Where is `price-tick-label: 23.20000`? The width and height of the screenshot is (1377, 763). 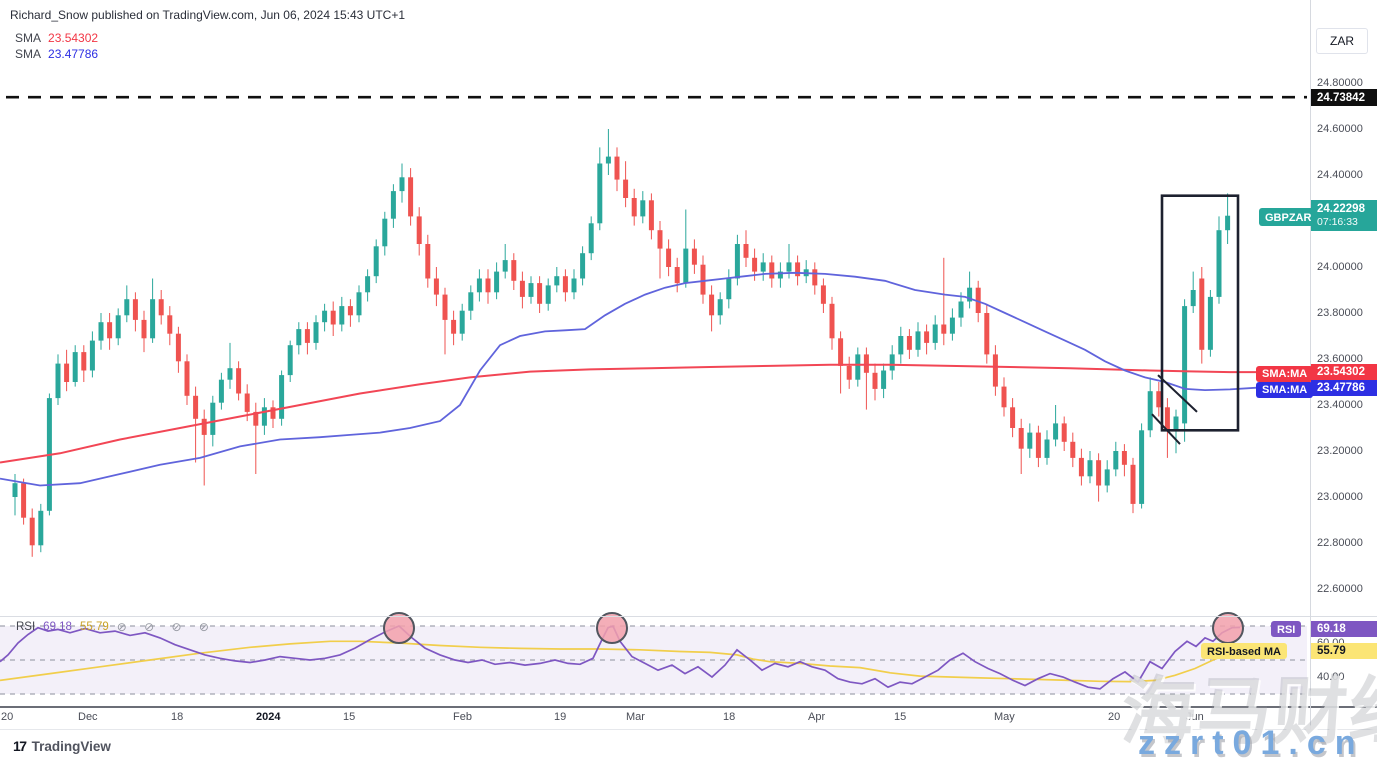 price-tick-label: 23.20000 is located at coordinates (1340, 450).